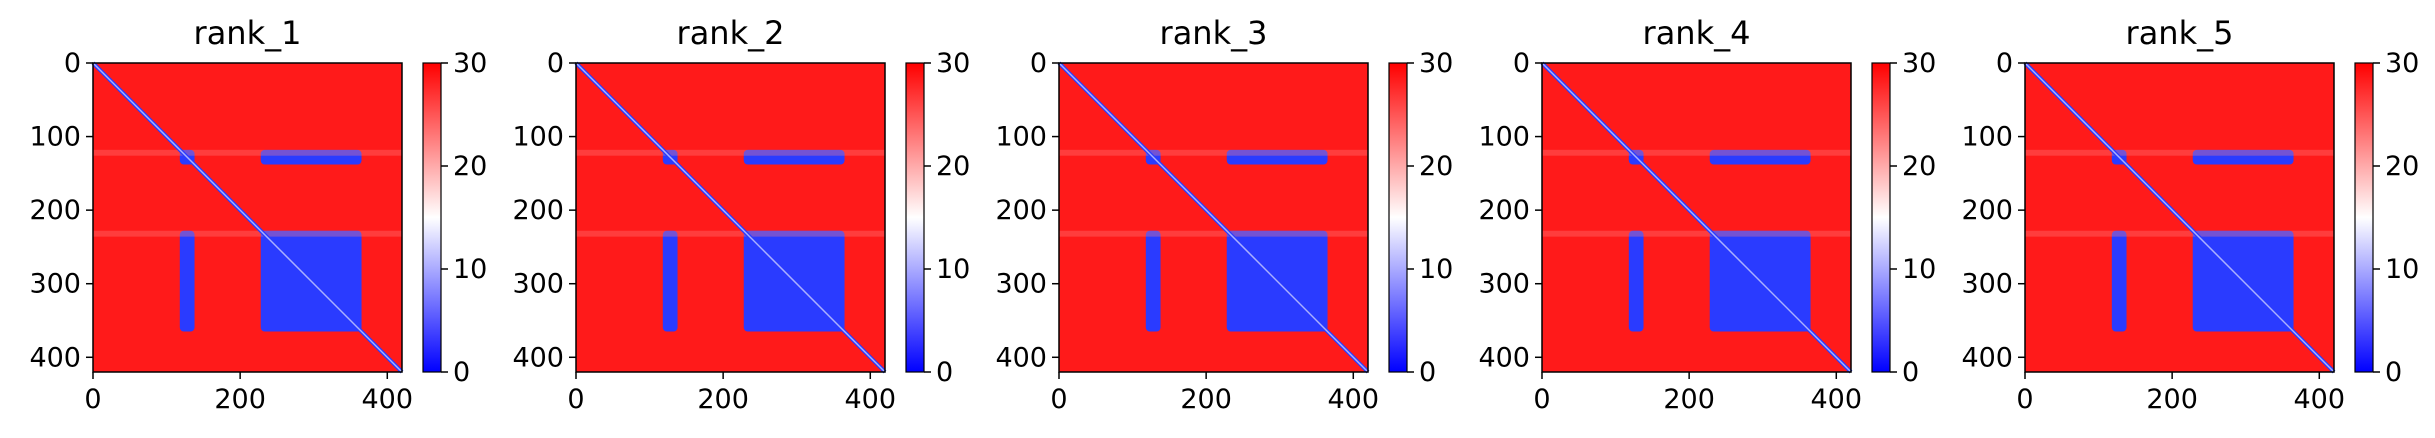 The height and width of the screenshot is (438, 2435). Describe the element at coordinates (1697, 33) in the screenshot. I see `panel-title: rank_4` at that location.